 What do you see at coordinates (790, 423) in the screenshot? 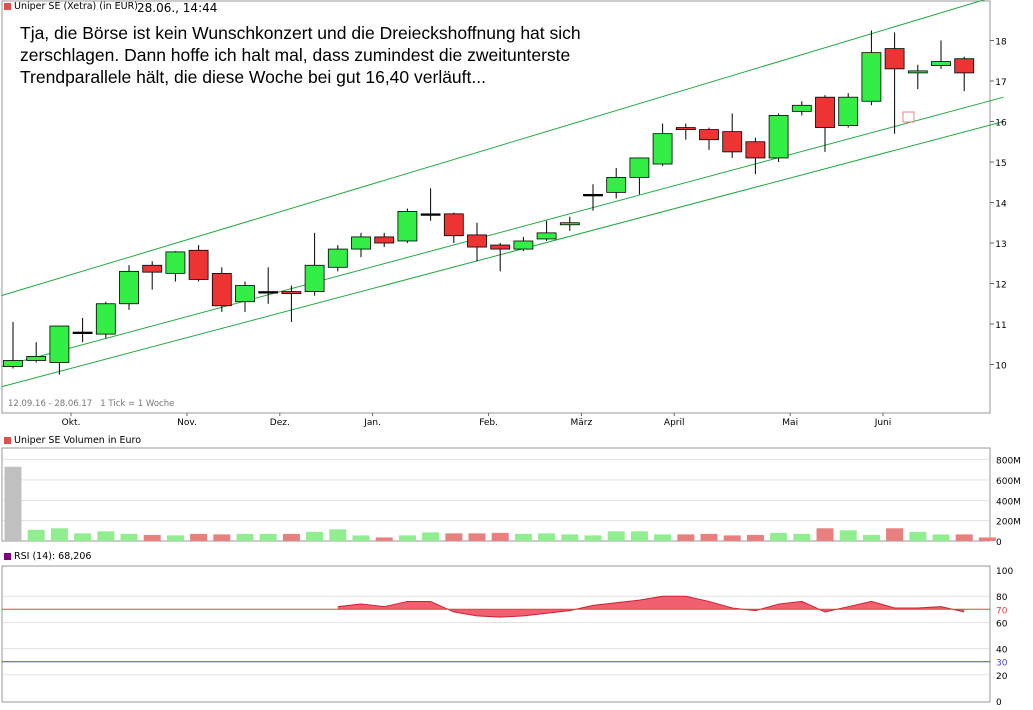
I see `time-tick-label: Mai` at bounding box center [790, 423].